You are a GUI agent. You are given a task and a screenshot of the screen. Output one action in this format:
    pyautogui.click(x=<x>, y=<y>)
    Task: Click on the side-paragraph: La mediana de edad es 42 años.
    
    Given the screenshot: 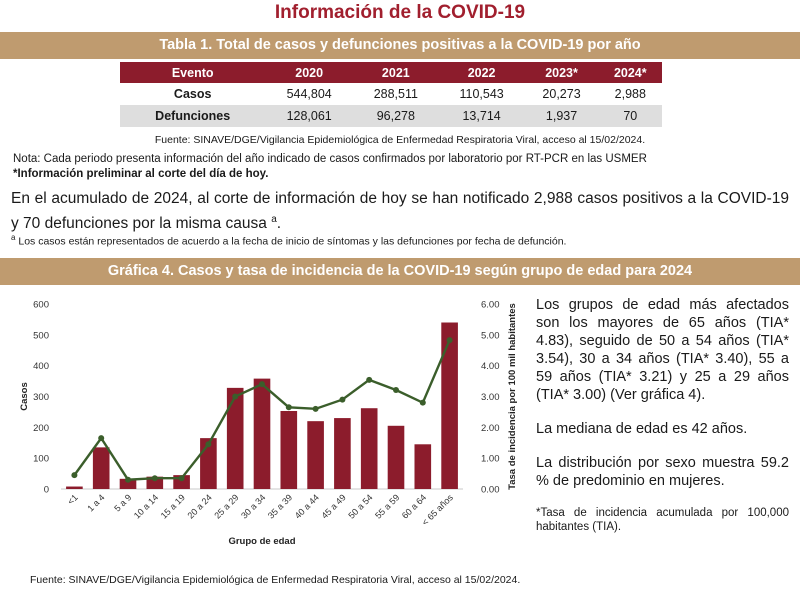 What is the action you would take?
    pyautogui.click(x=642, y=429)
    